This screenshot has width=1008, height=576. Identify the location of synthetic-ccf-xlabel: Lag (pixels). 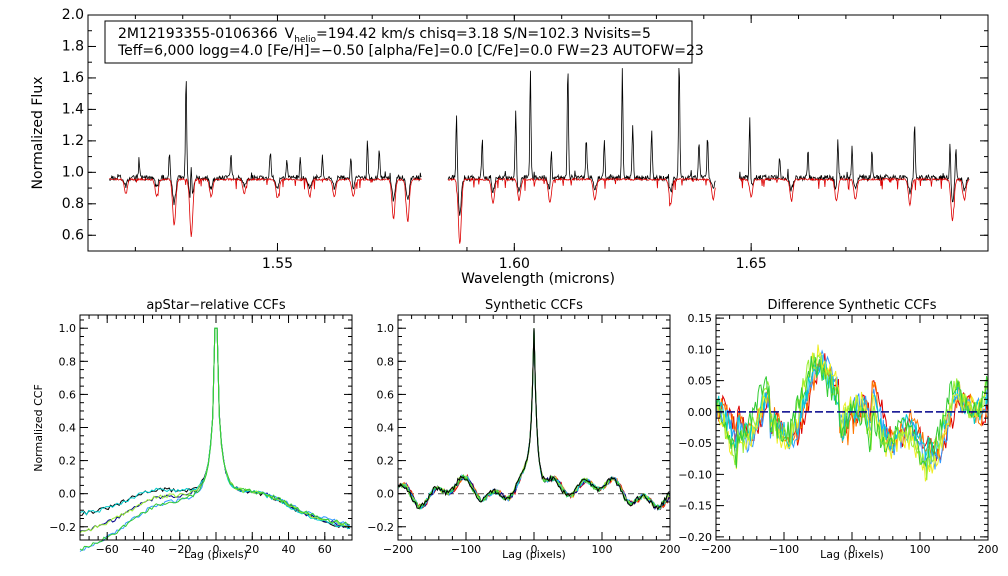
(534, 554).